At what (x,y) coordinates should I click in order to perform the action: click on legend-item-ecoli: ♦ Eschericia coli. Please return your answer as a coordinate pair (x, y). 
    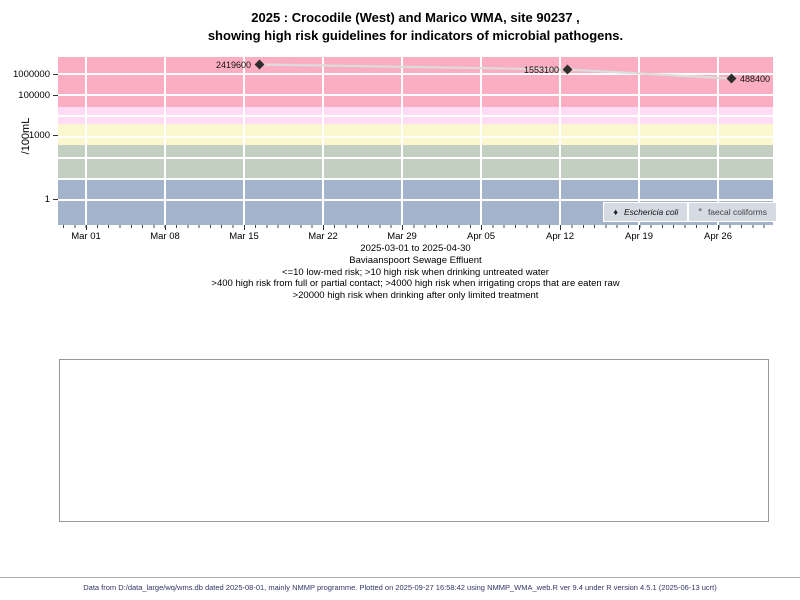
    Looking at the image, I should click on (646, 212).